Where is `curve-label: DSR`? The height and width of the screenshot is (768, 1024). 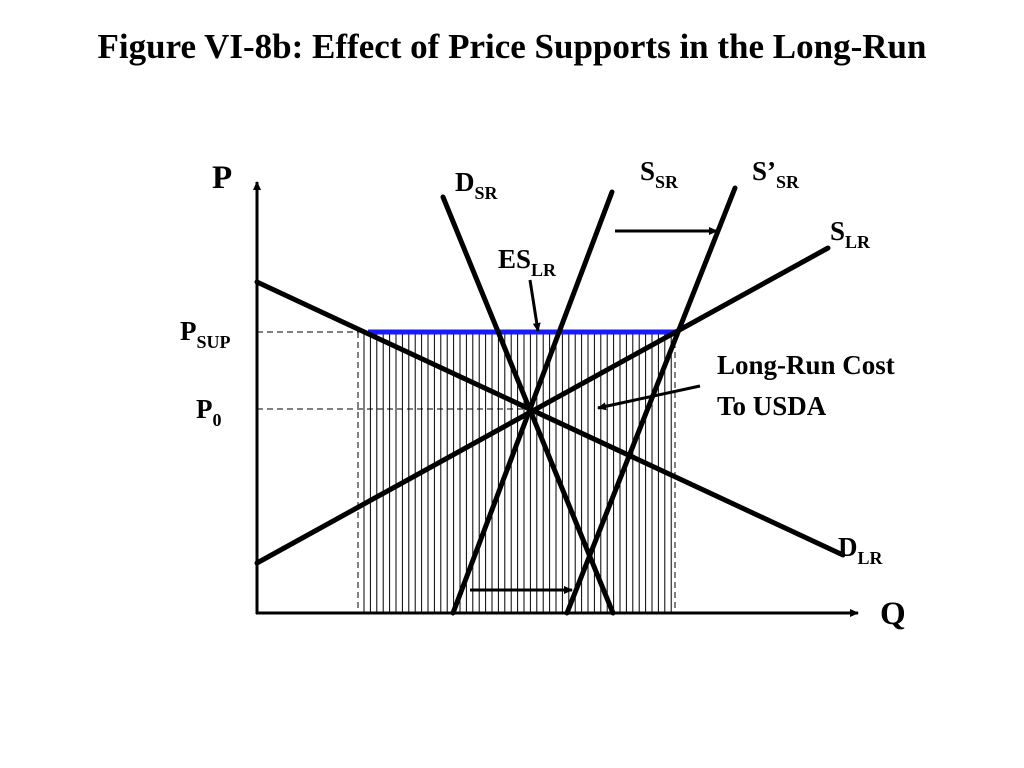 curve-label: DSR is located at coordinates (477, 185).